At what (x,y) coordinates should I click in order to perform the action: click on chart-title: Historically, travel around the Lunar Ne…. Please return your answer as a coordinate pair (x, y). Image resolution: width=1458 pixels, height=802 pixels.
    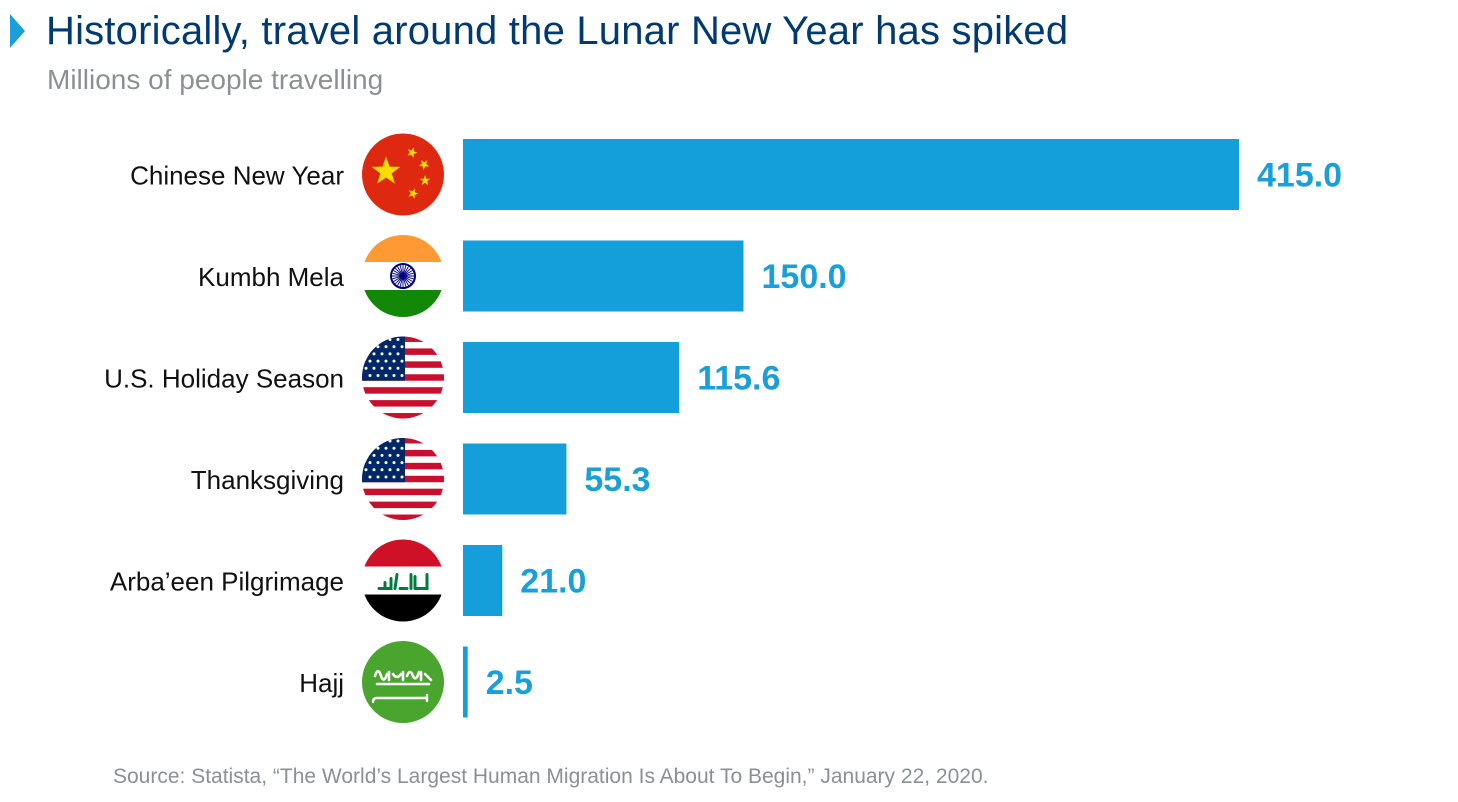
    Looking at the image, I should click on (557, 31).